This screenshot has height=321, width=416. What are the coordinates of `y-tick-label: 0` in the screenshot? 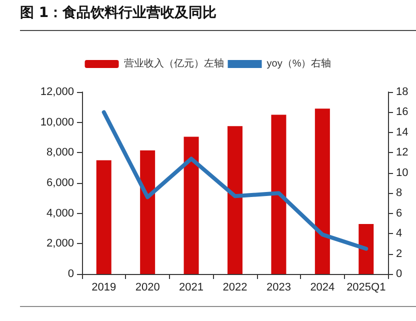 It's located at (71, 274).